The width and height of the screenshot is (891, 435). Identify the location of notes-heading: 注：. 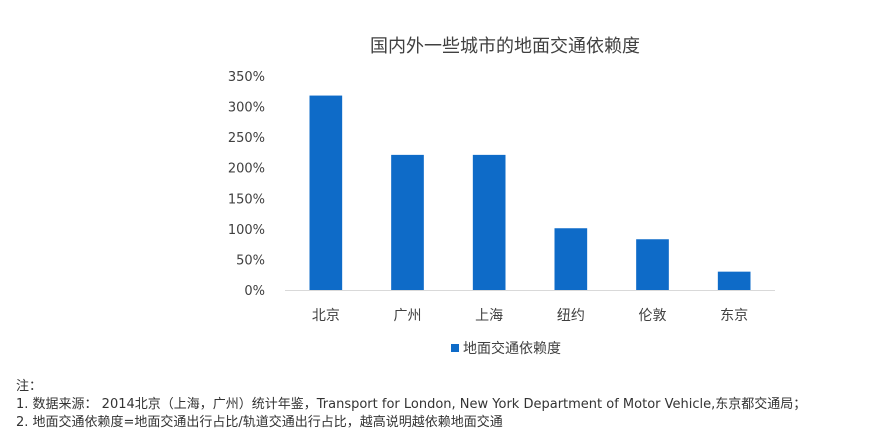
(29, 386).